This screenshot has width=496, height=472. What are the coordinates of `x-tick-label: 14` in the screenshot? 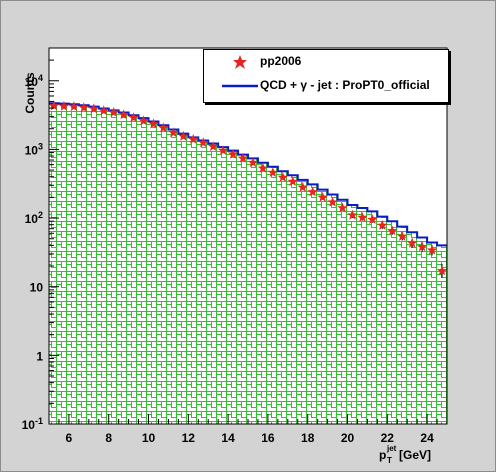 It's located at (228, 438).